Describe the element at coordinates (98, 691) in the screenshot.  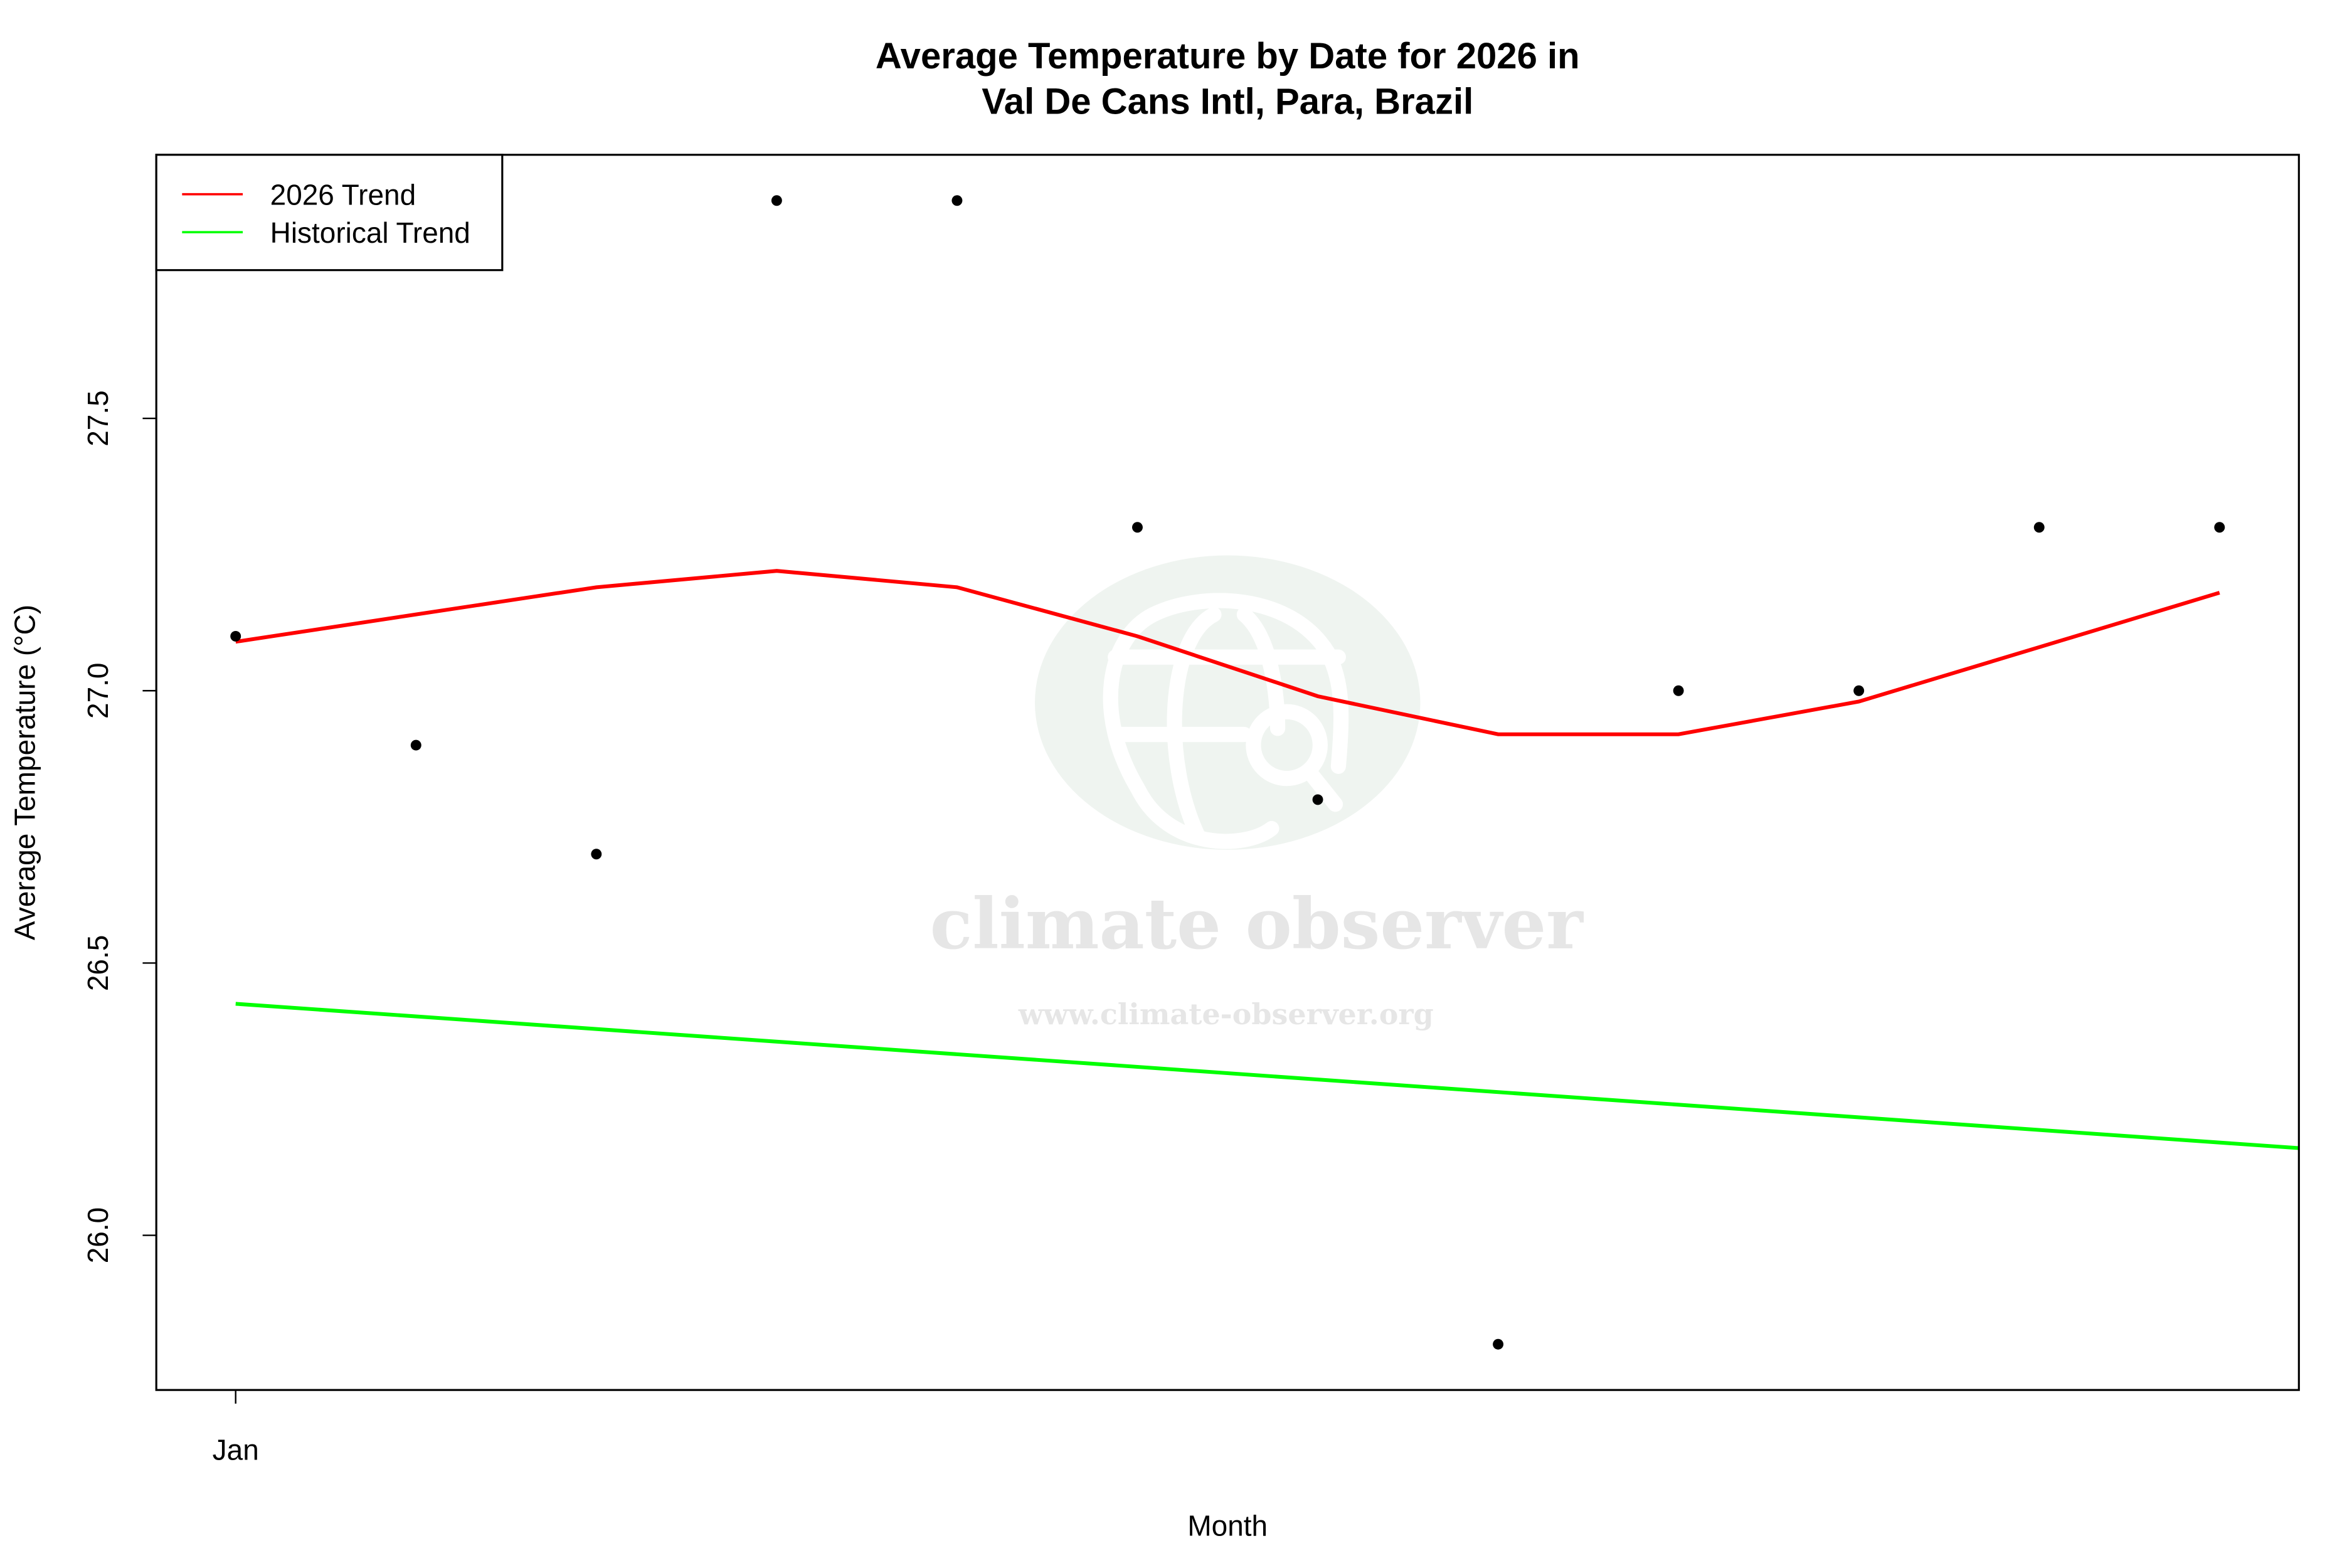
I see `y-tick-label: 27.0` at that location.